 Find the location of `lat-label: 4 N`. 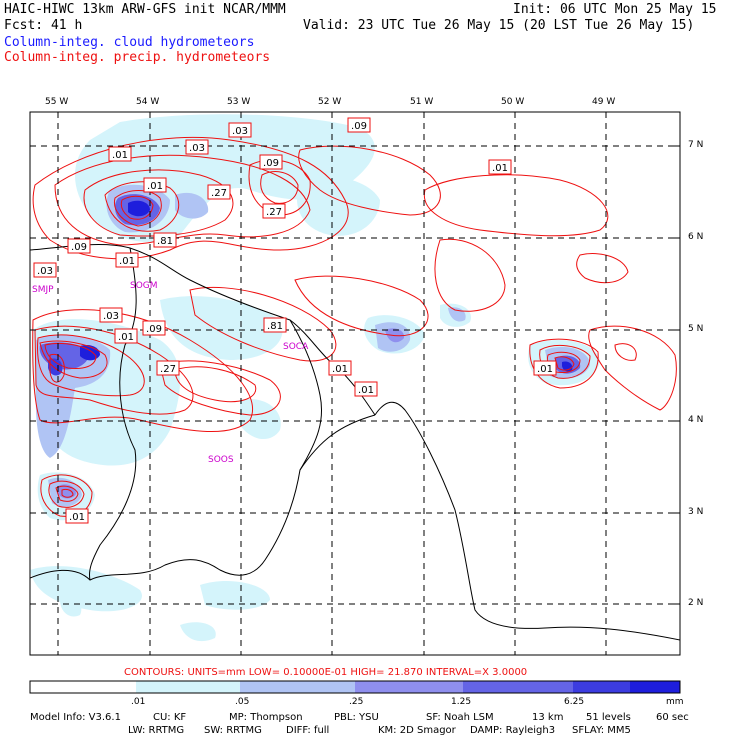

lat-label: 4 N is located at coordinates (696, 420).